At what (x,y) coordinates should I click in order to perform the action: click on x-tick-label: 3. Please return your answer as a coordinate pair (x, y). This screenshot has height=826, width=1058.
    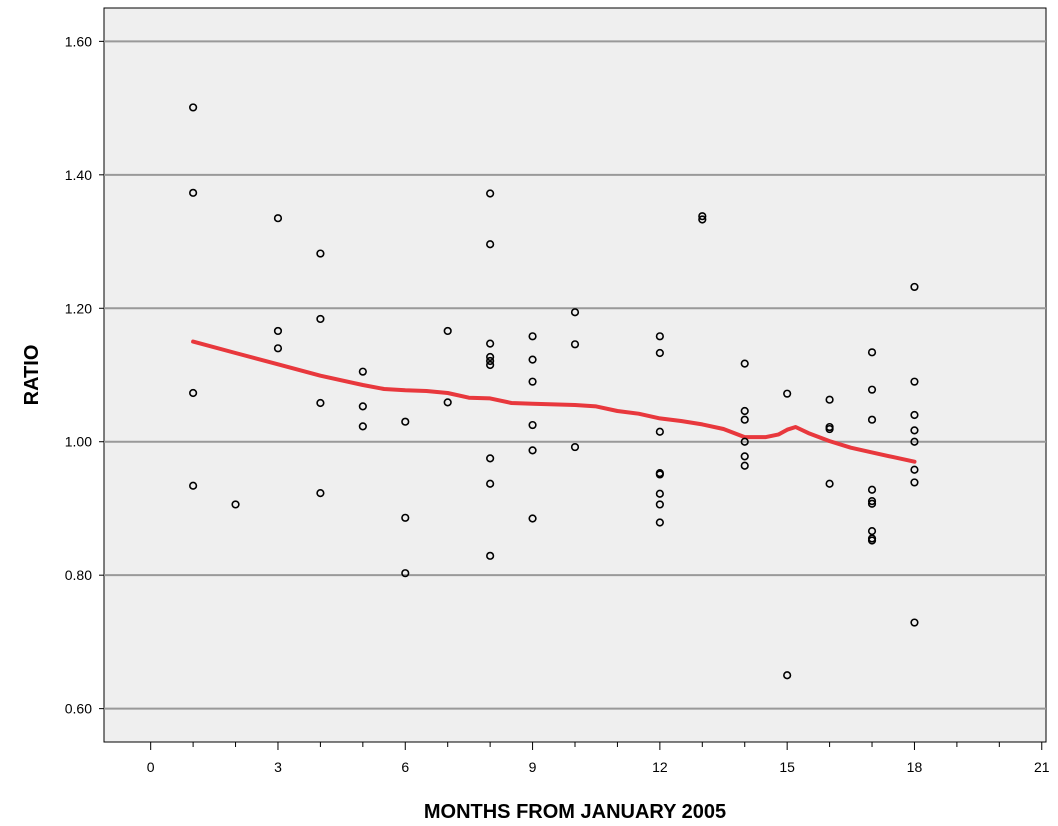
    Looking at the image, I should click on (278, 767).